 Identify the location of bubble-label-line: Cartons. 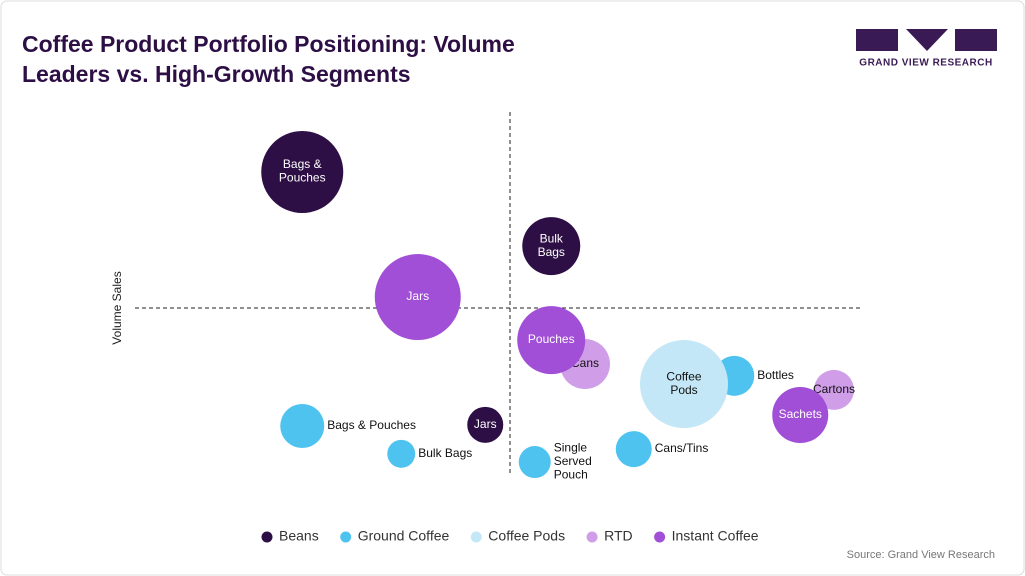
(834, 389).